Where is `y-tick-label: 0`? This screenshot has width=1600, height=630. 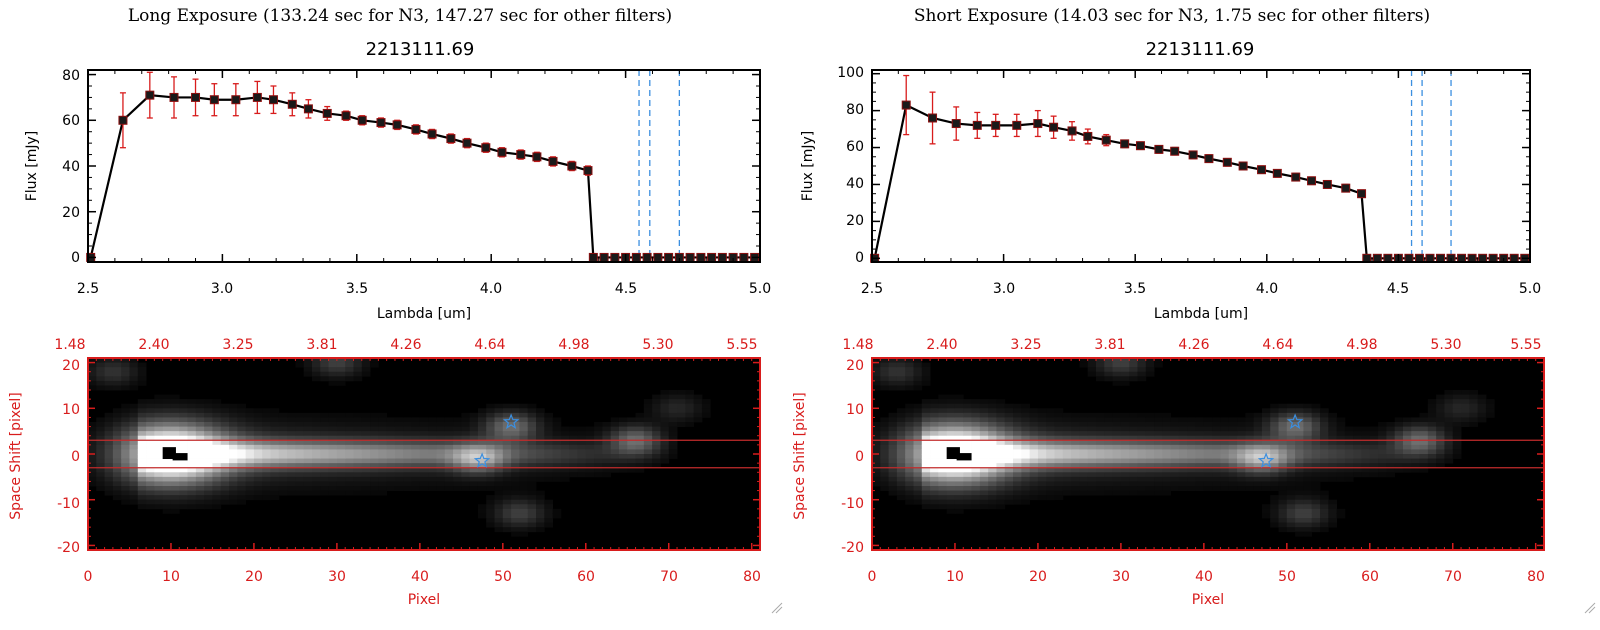
y-tick-label: 0 is located at coordinates (75, 457).